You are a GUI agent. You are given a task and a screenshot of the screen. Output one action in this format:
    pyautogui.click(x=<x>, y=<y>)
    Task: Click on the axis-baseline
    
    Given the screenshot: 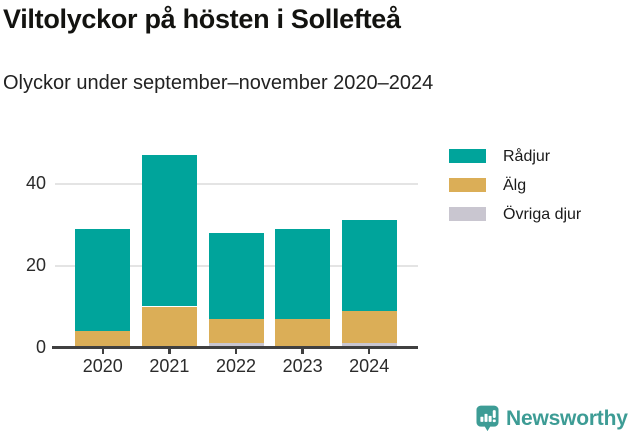 What is the action you would take?
    pyautogui.click(x=235, y=347)
    